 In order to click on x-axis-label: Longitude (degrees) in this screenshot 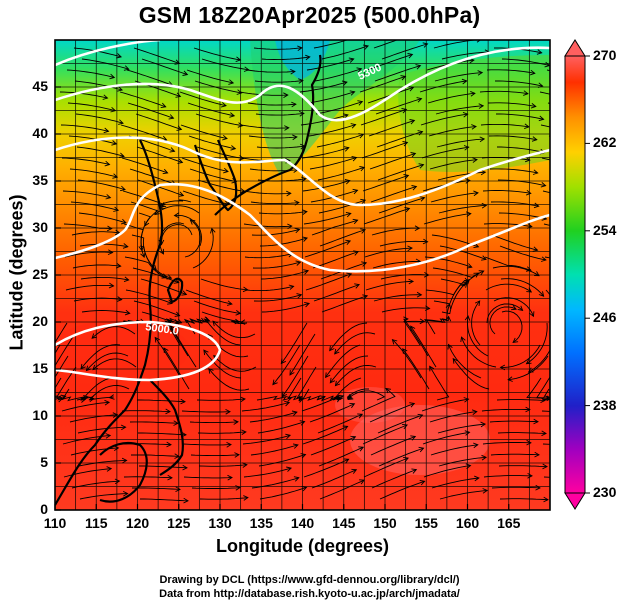, I will do `click(302, 546)`.